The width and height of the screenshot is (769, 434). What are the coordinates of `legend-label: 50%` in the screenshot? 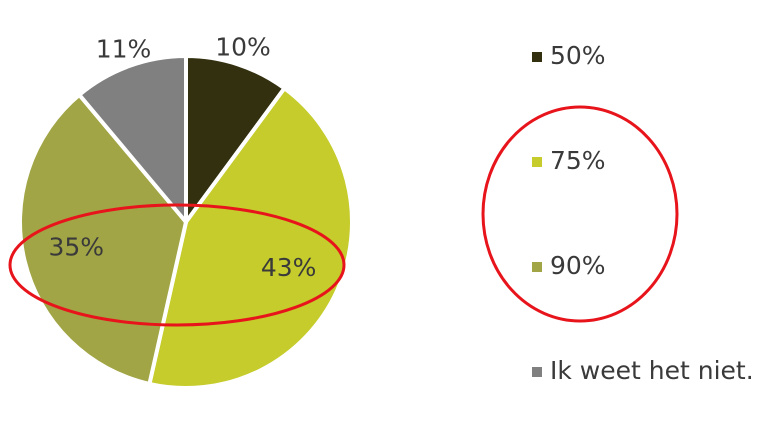 It's located at (578, 55).